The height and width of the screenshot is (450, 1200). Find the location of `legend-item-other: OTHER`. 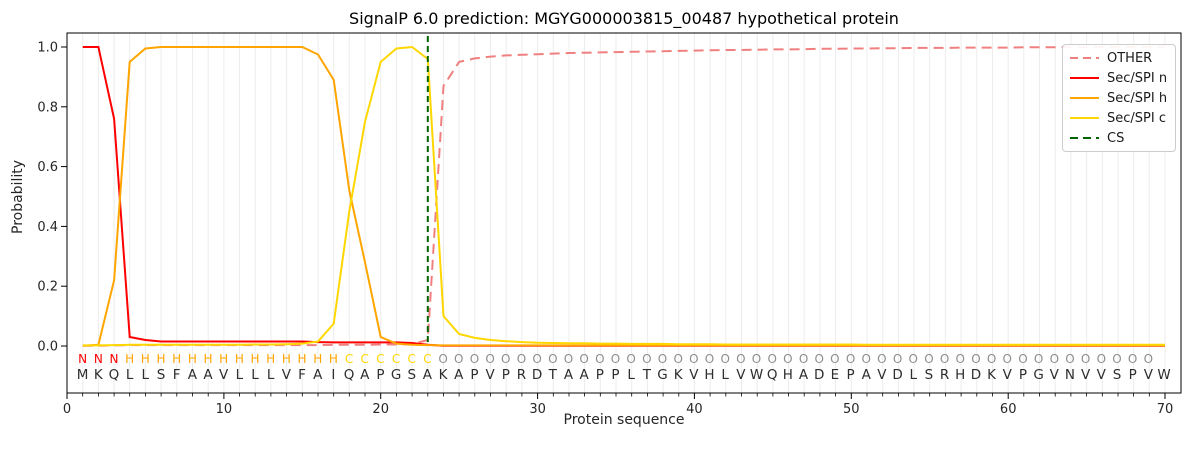

legend-item-other: OTHER is located at coordinates (1119, 58).